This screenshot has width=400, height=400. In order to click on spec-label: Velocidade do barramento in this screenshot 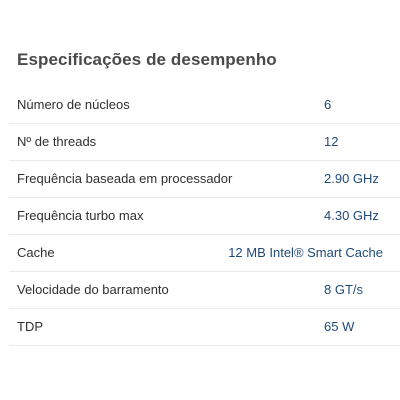, I will do `click(93, 289)`.